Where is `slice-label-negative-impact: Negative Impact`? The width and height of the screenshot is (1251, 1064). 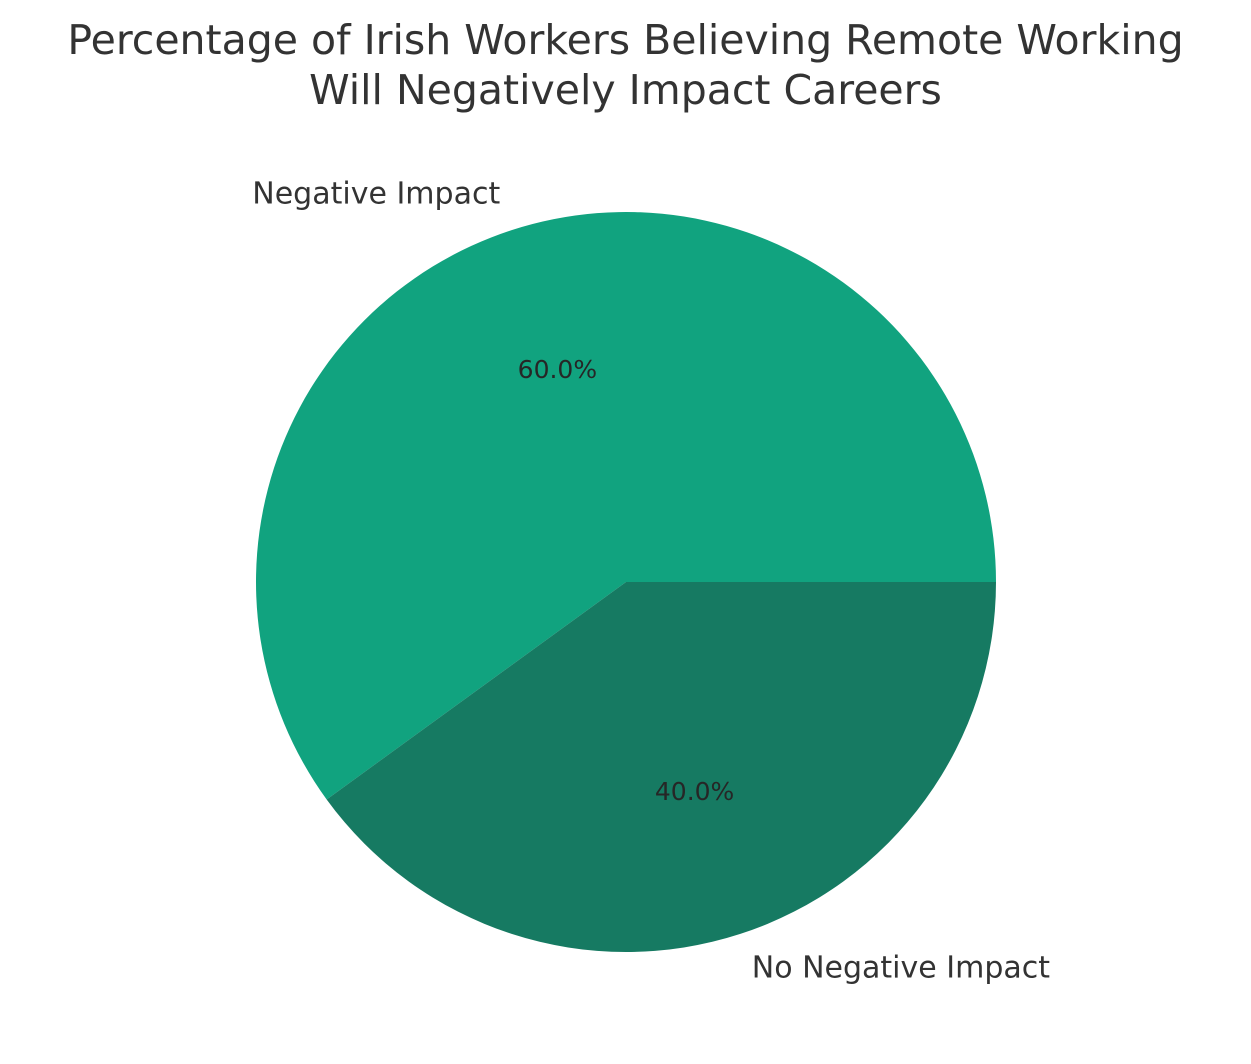
slice-label-negative-impact: Negative Impact is located at coordinates (376, 193).